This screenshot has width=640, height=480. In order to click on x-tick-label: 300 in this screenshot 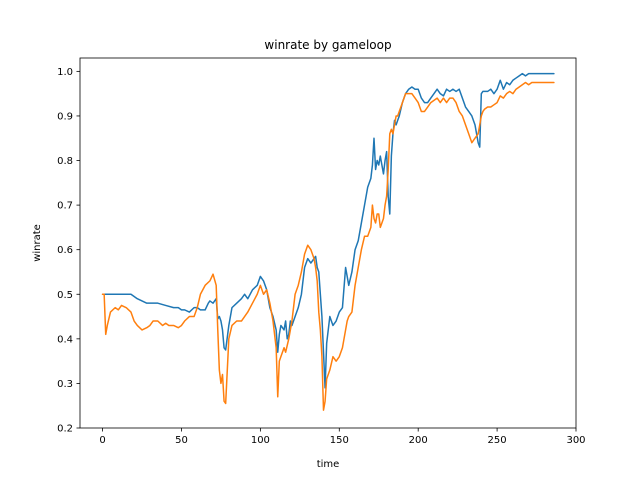, I will do `click(575, 440)`.